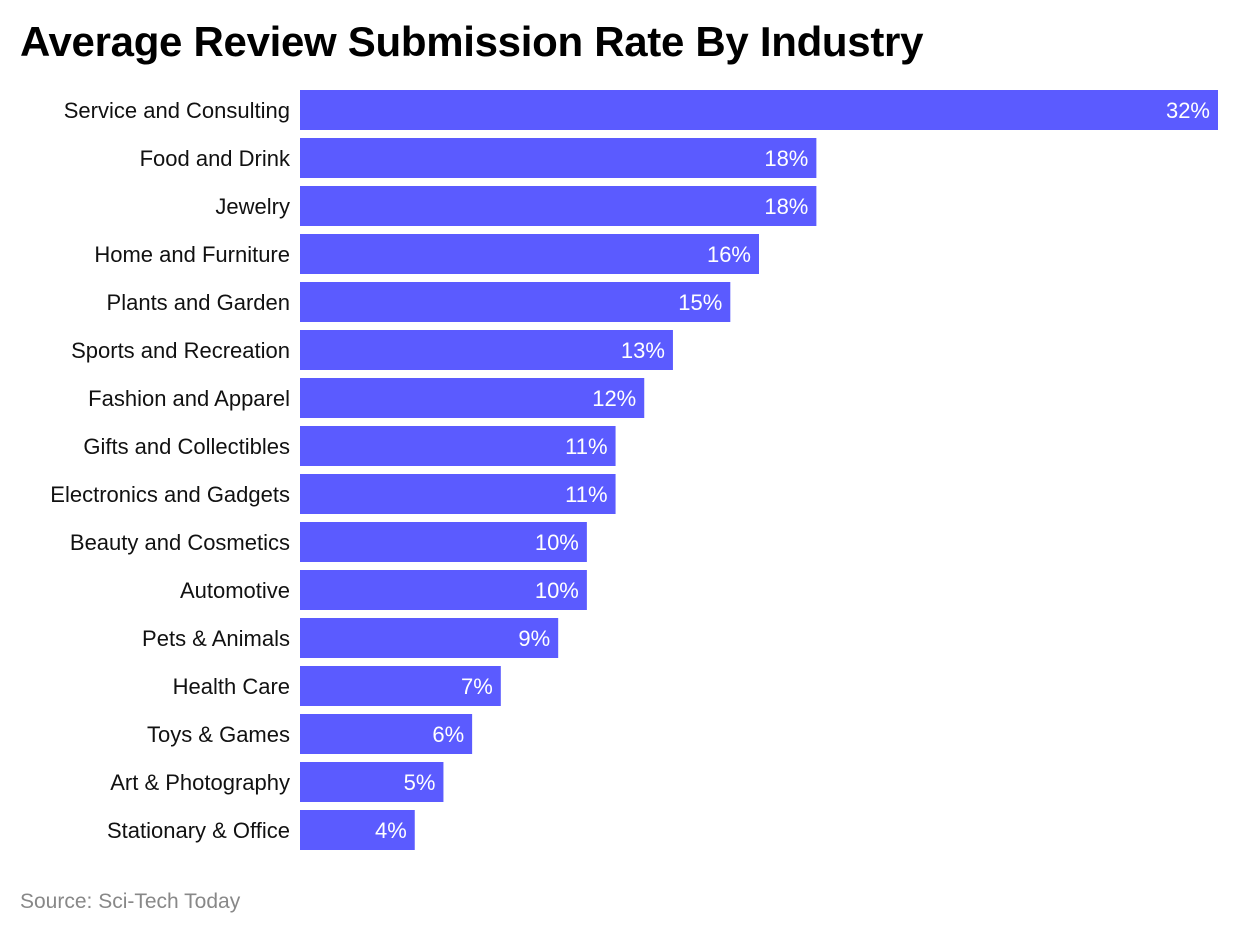 The image size is (1240, 936). What do you see at coordinates (700, 302) in the screenshot?
I see `value-label: 15%` at bounding box center [700, 302].